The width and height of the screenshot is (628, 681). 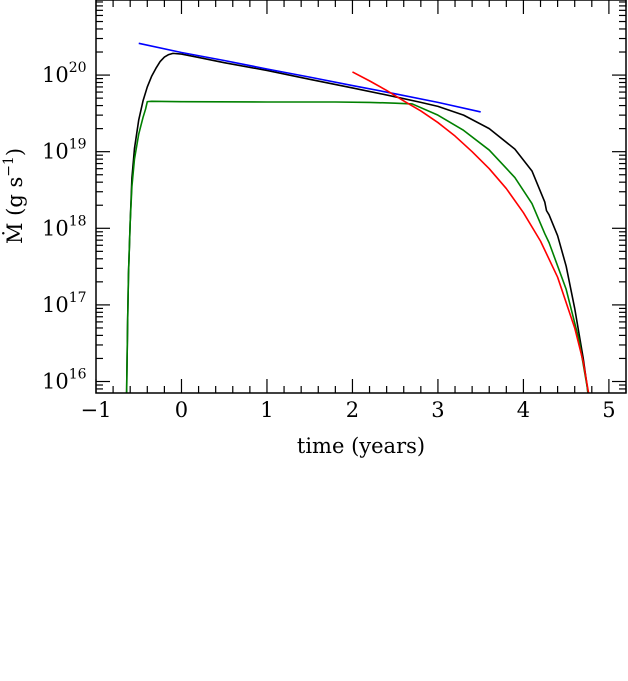 I want to click on y-tick-label: 1020, so click(x=64, y=73).